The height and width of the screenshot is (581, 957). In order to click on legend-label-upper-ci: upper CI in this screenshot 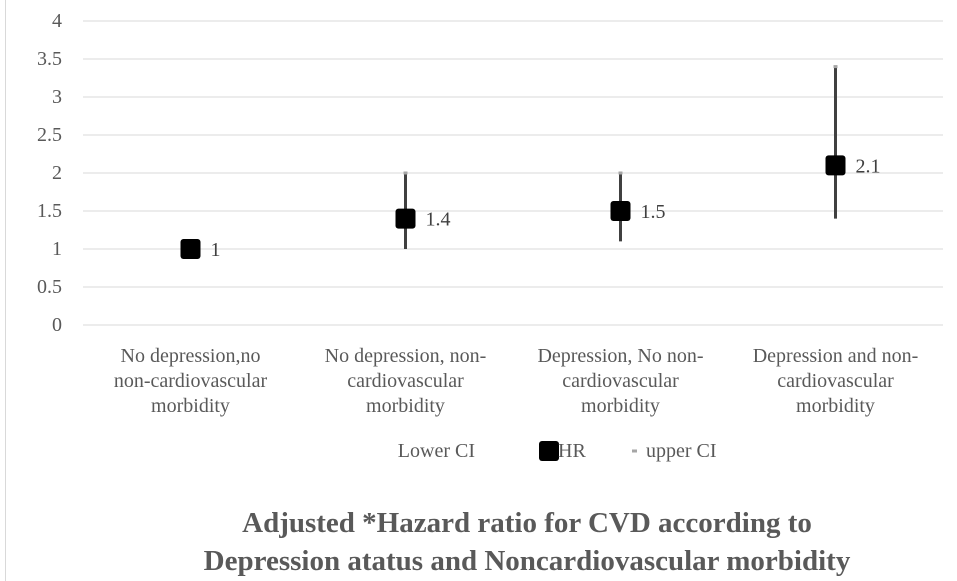, I will do `click(681, 451)`.